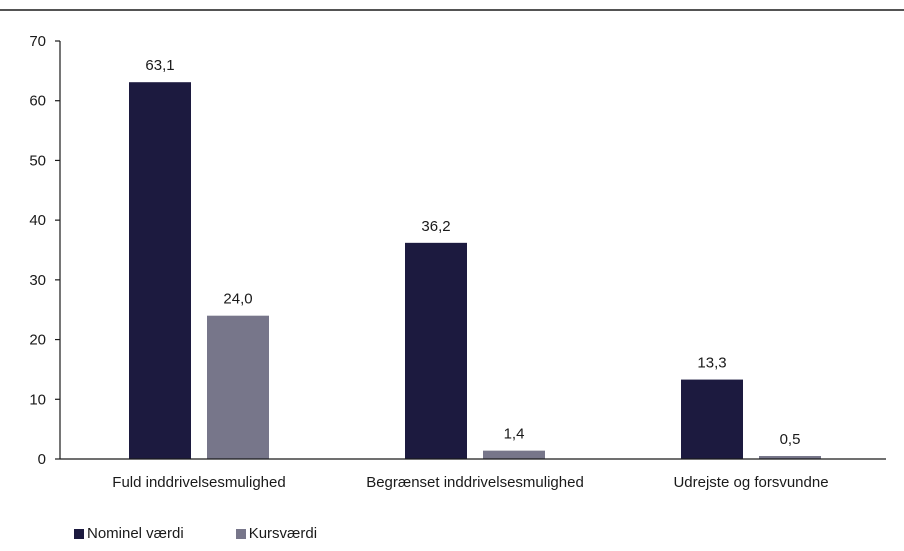 Image resolution: width=904 pixels, height=551 pixels. What do you see at coordinates (37, 160) in the screenshot?
I see `y-tick-label: 50` at bounding box center [37, 160].